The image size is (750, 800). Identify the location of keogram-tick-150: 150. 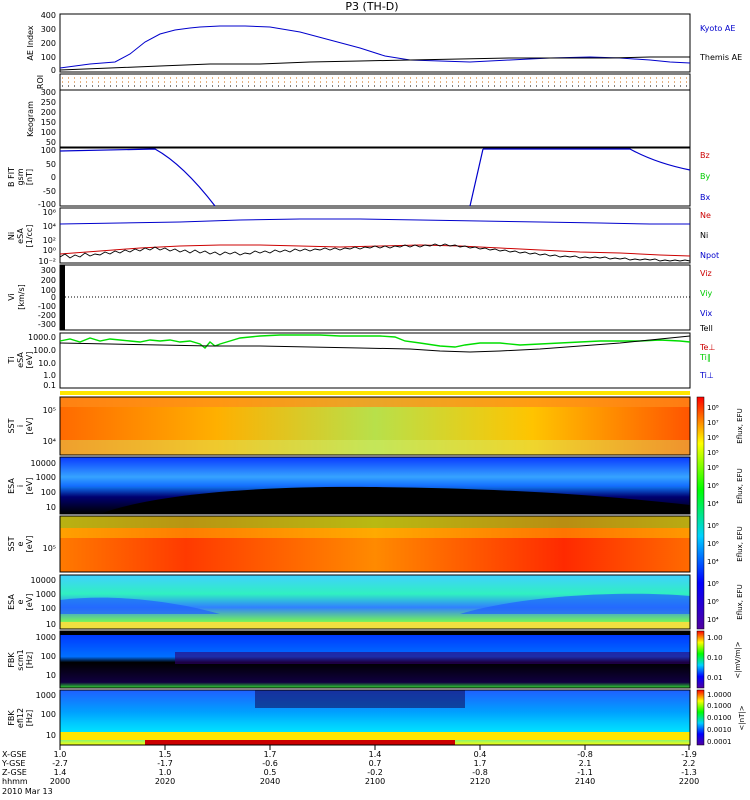
(48, 122).